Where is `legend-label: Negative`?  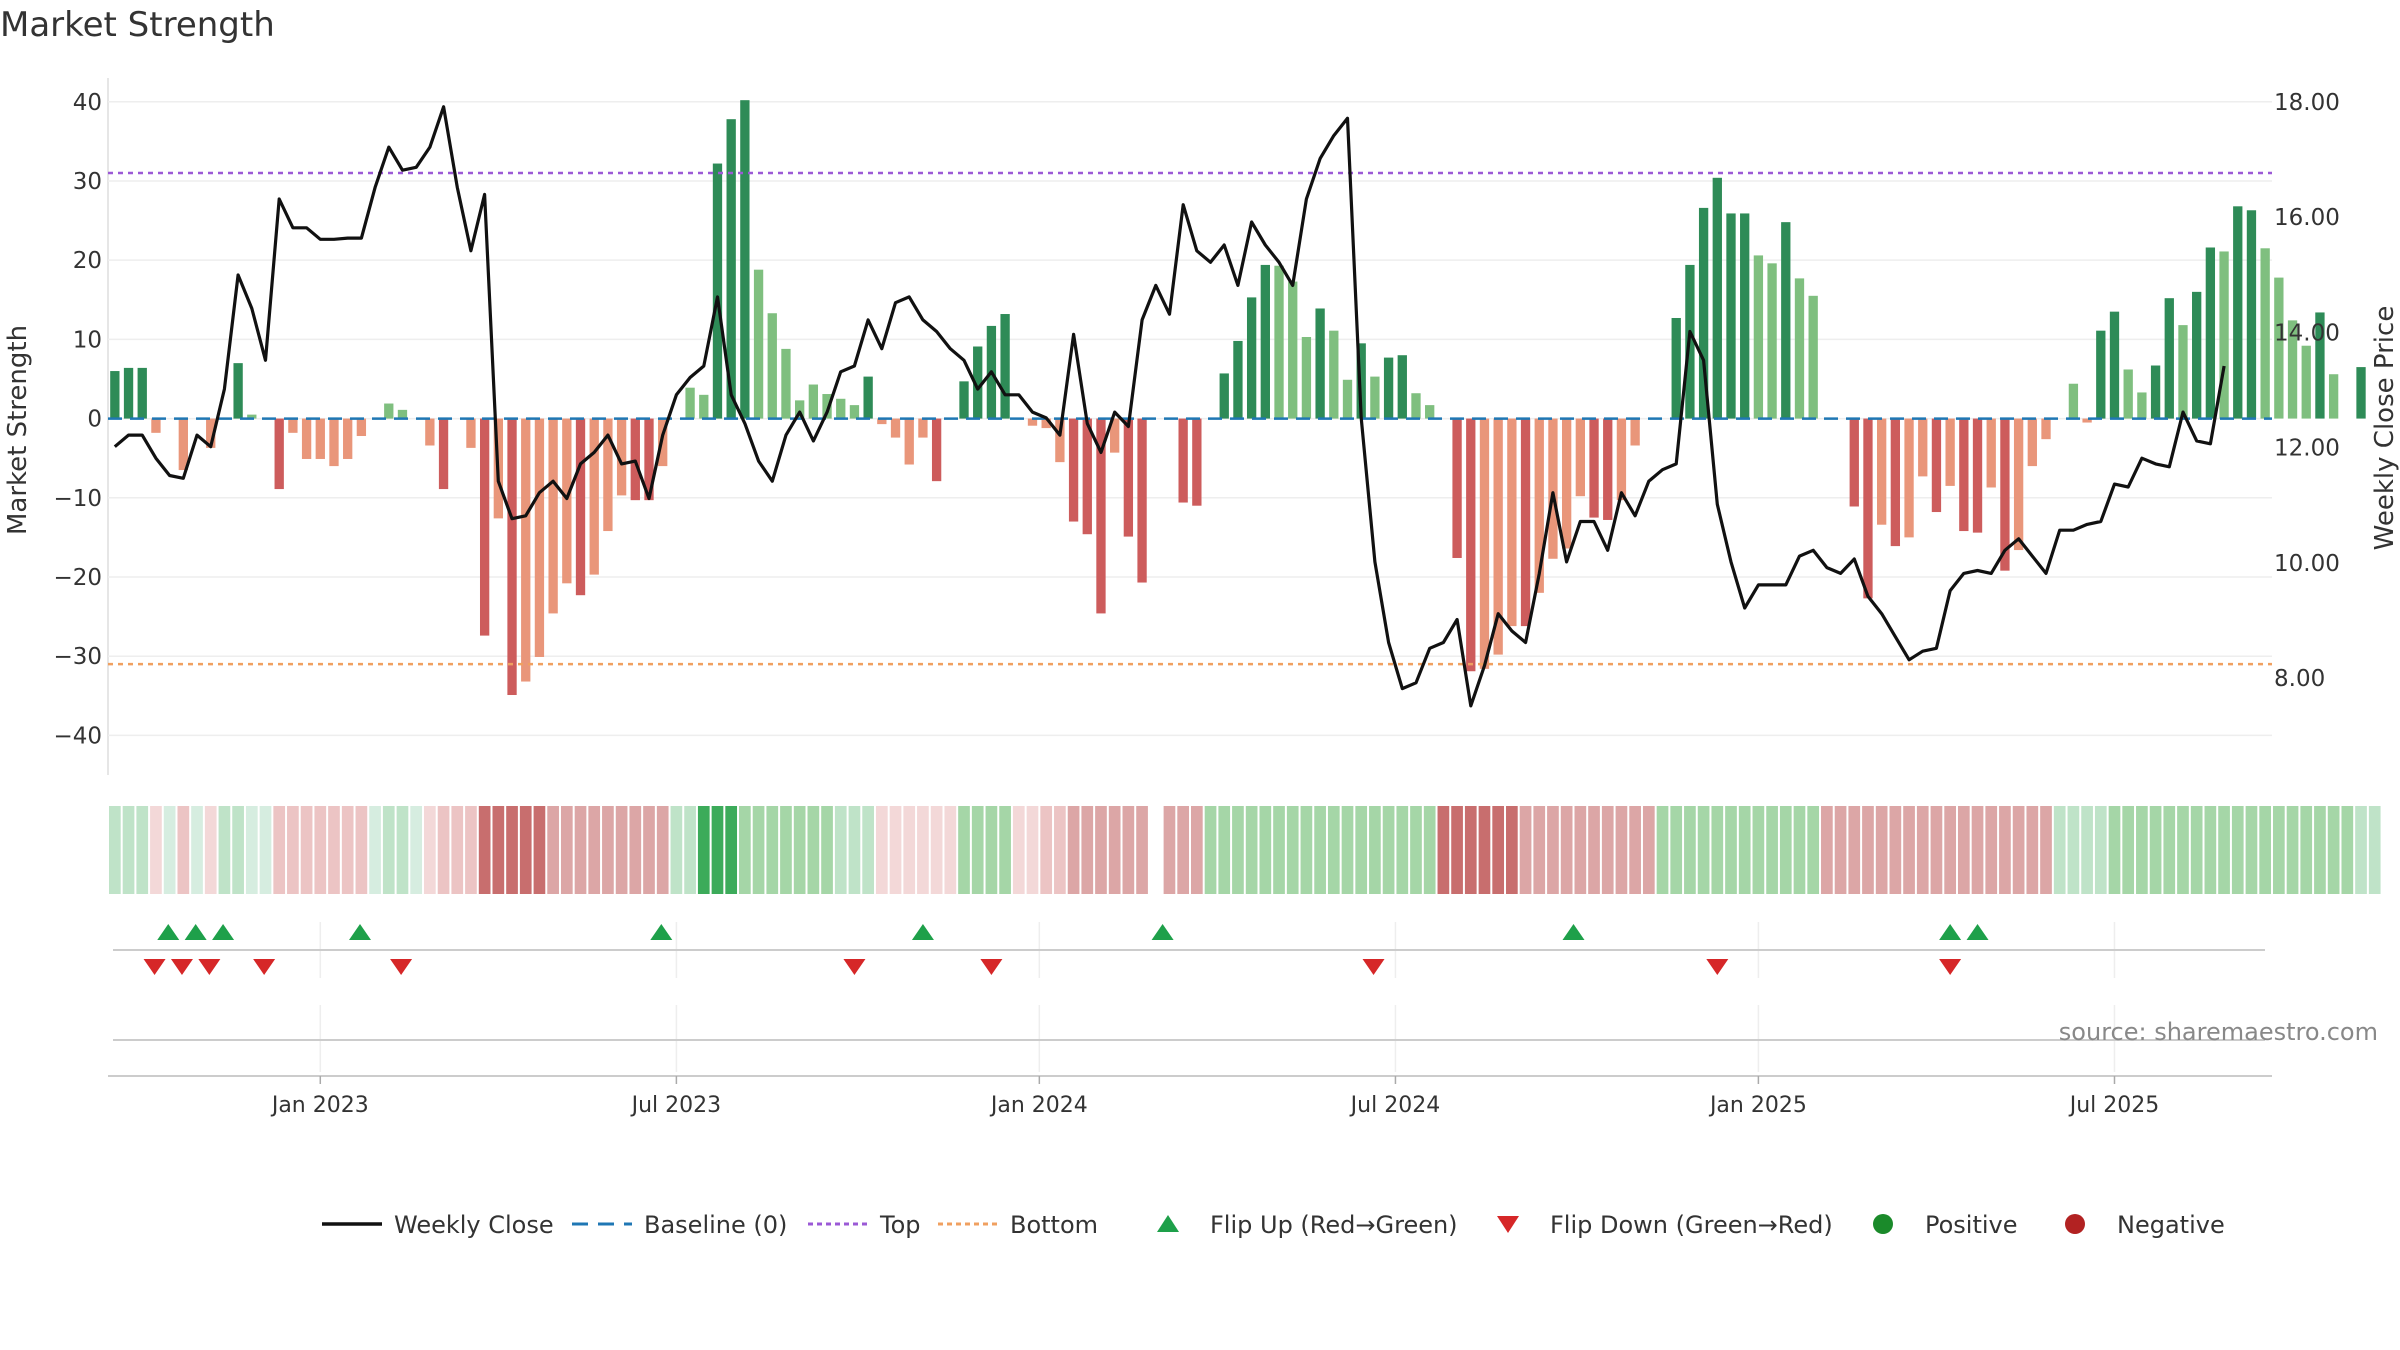 legend-label: Negative is located at coordinates (2171, 1225).